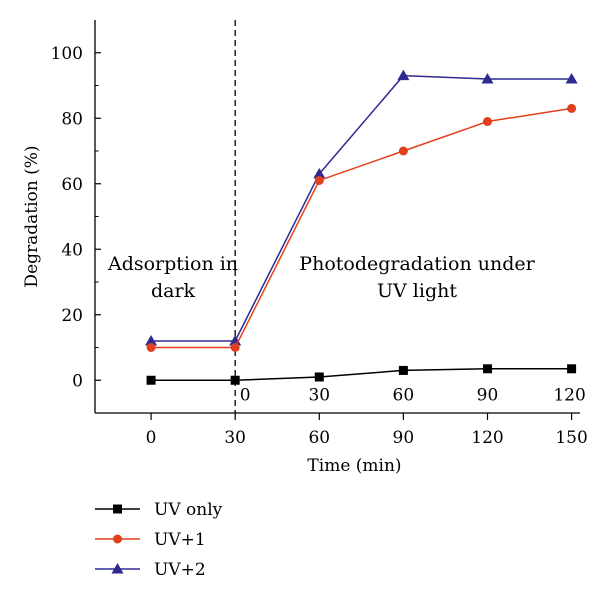 This screenshot has height=595, width=600. Describe the element at coordinates (173, 291) in the screenshot. I see `annotation-adsorption: dark` at that location.